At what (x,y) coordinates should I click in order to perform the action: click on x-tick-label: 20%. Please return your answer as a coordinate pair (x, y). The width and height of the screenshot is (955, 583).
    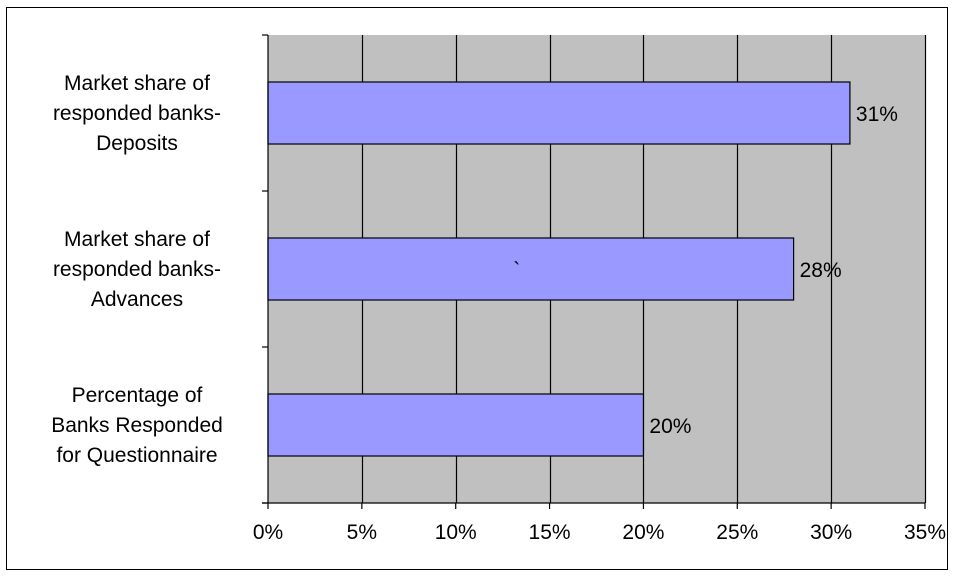
    Looking at the image, I should click on (643, 532).